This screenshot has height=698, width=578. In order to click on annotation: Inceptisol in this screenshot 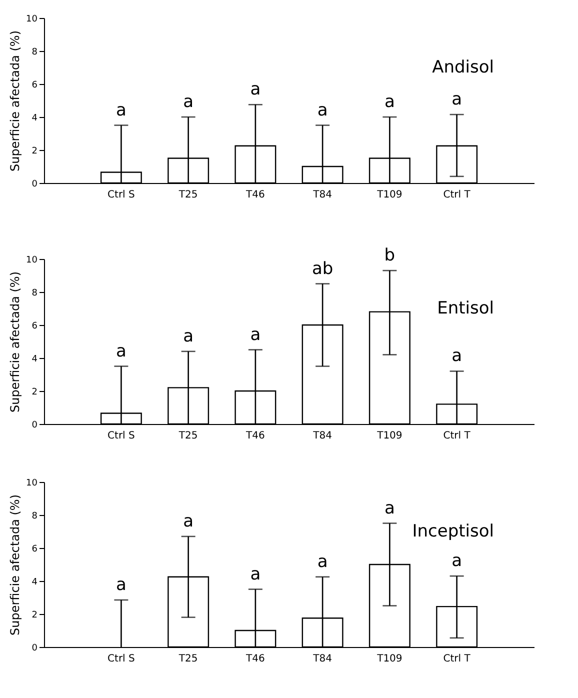, I will do `click(453, 532)`.